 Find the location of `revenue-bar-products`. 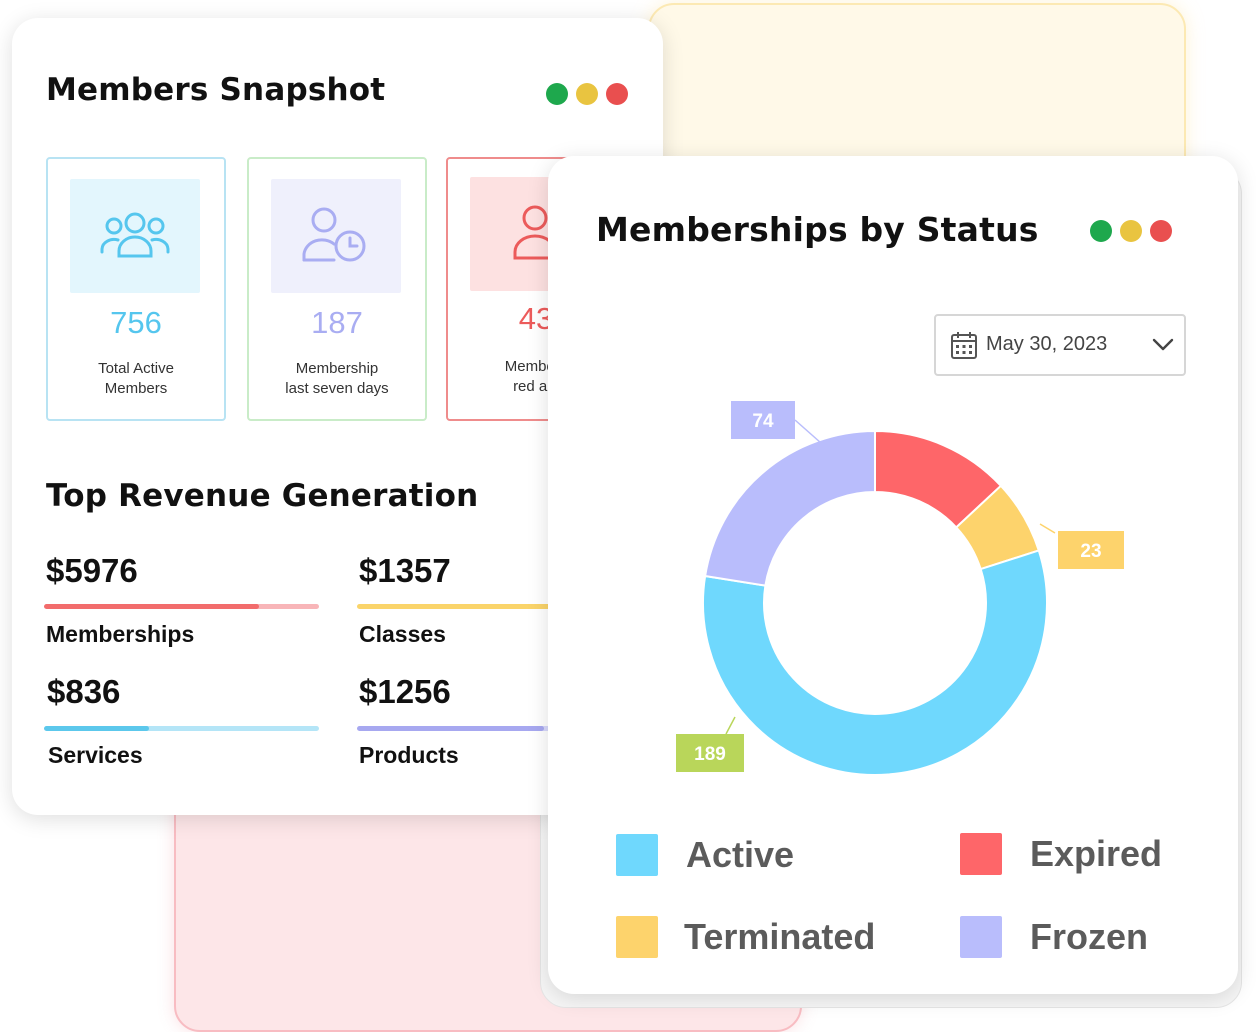

revenue-bar-products is located at coordinates (494, 728).